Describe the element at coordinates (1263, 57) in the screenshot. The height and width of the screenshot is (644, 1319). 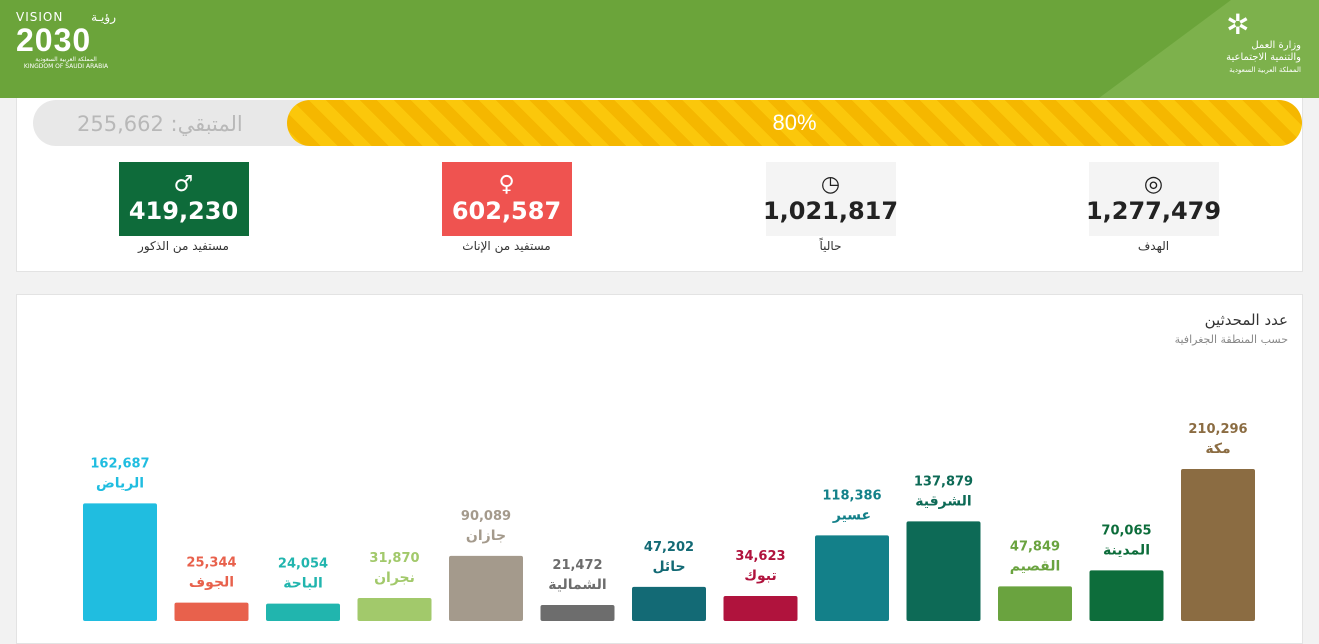
I see `ministry-name-line2: والتنمية الاجتماعية` at that location.